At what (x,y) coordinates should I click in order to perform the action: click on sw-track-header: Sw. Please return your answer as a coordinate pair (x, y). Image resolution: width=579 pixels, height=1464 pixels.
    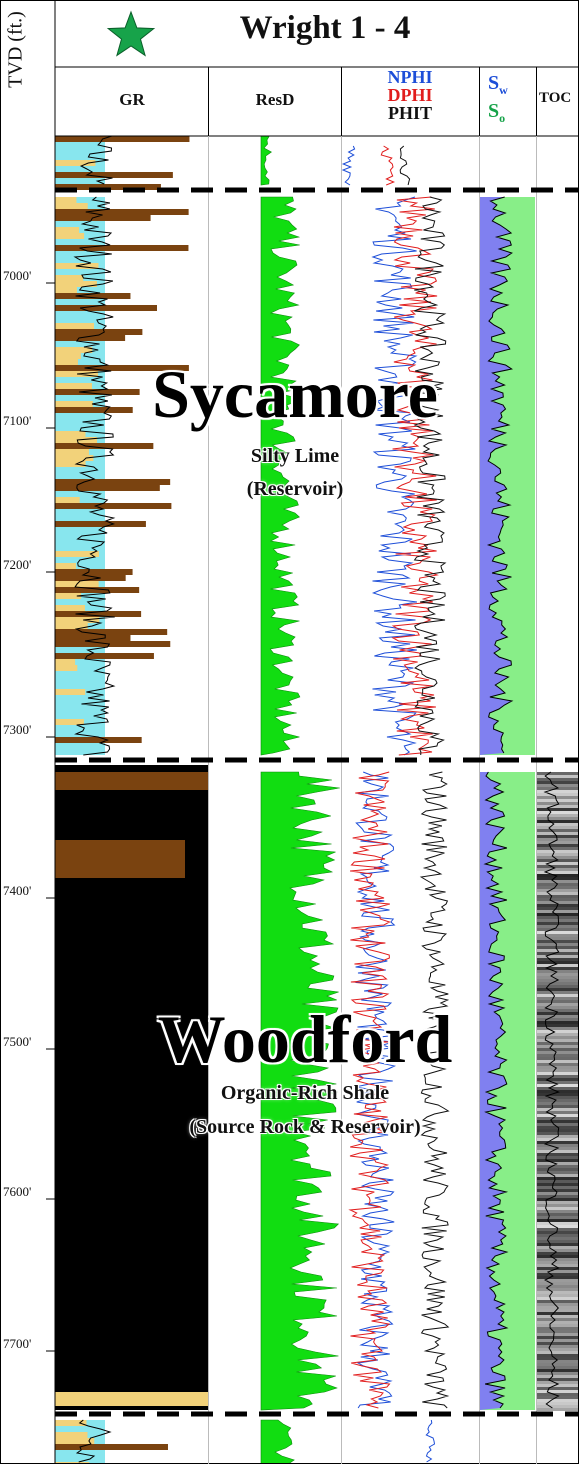
    Looking at the image, I should click on (498, 84).